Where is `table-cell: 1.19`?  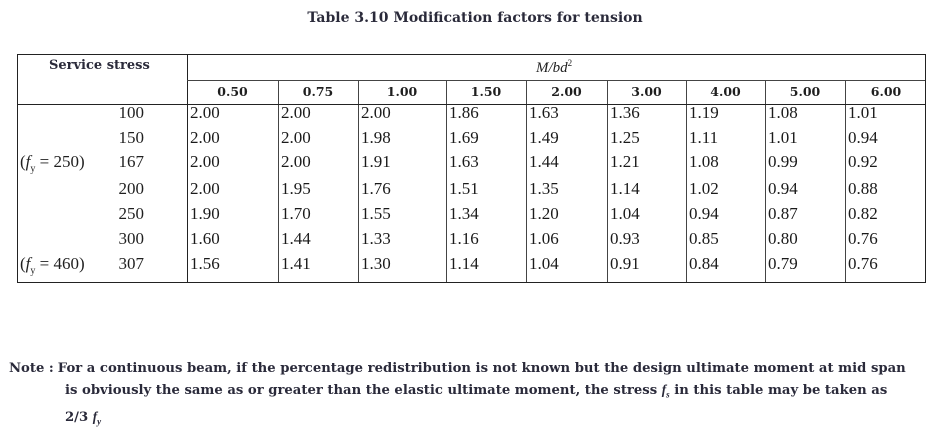 table-cell: 1.19 is located at coordinates (704, 112).